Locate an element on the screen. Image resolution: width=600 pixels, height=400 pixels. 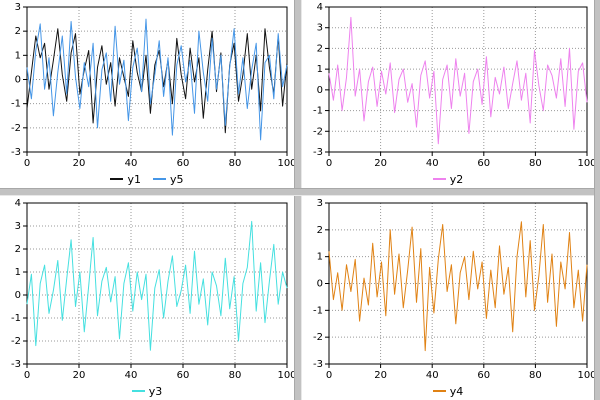
legend-label-y1: y1 is located at coordinates (134, 179).